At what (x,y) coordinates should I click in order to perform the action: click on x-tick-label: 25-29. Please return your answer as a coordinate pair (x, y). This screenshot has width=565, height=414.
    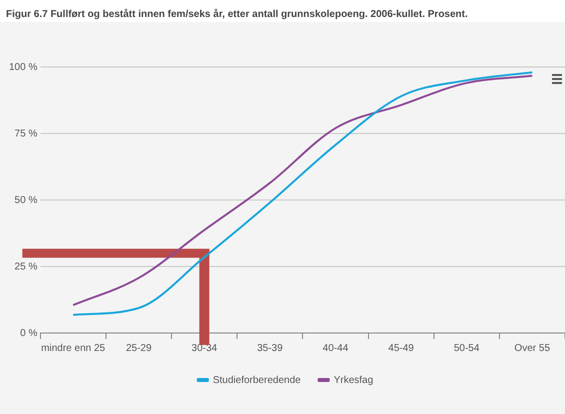
    Looking at the image, I should click on (139, 348).